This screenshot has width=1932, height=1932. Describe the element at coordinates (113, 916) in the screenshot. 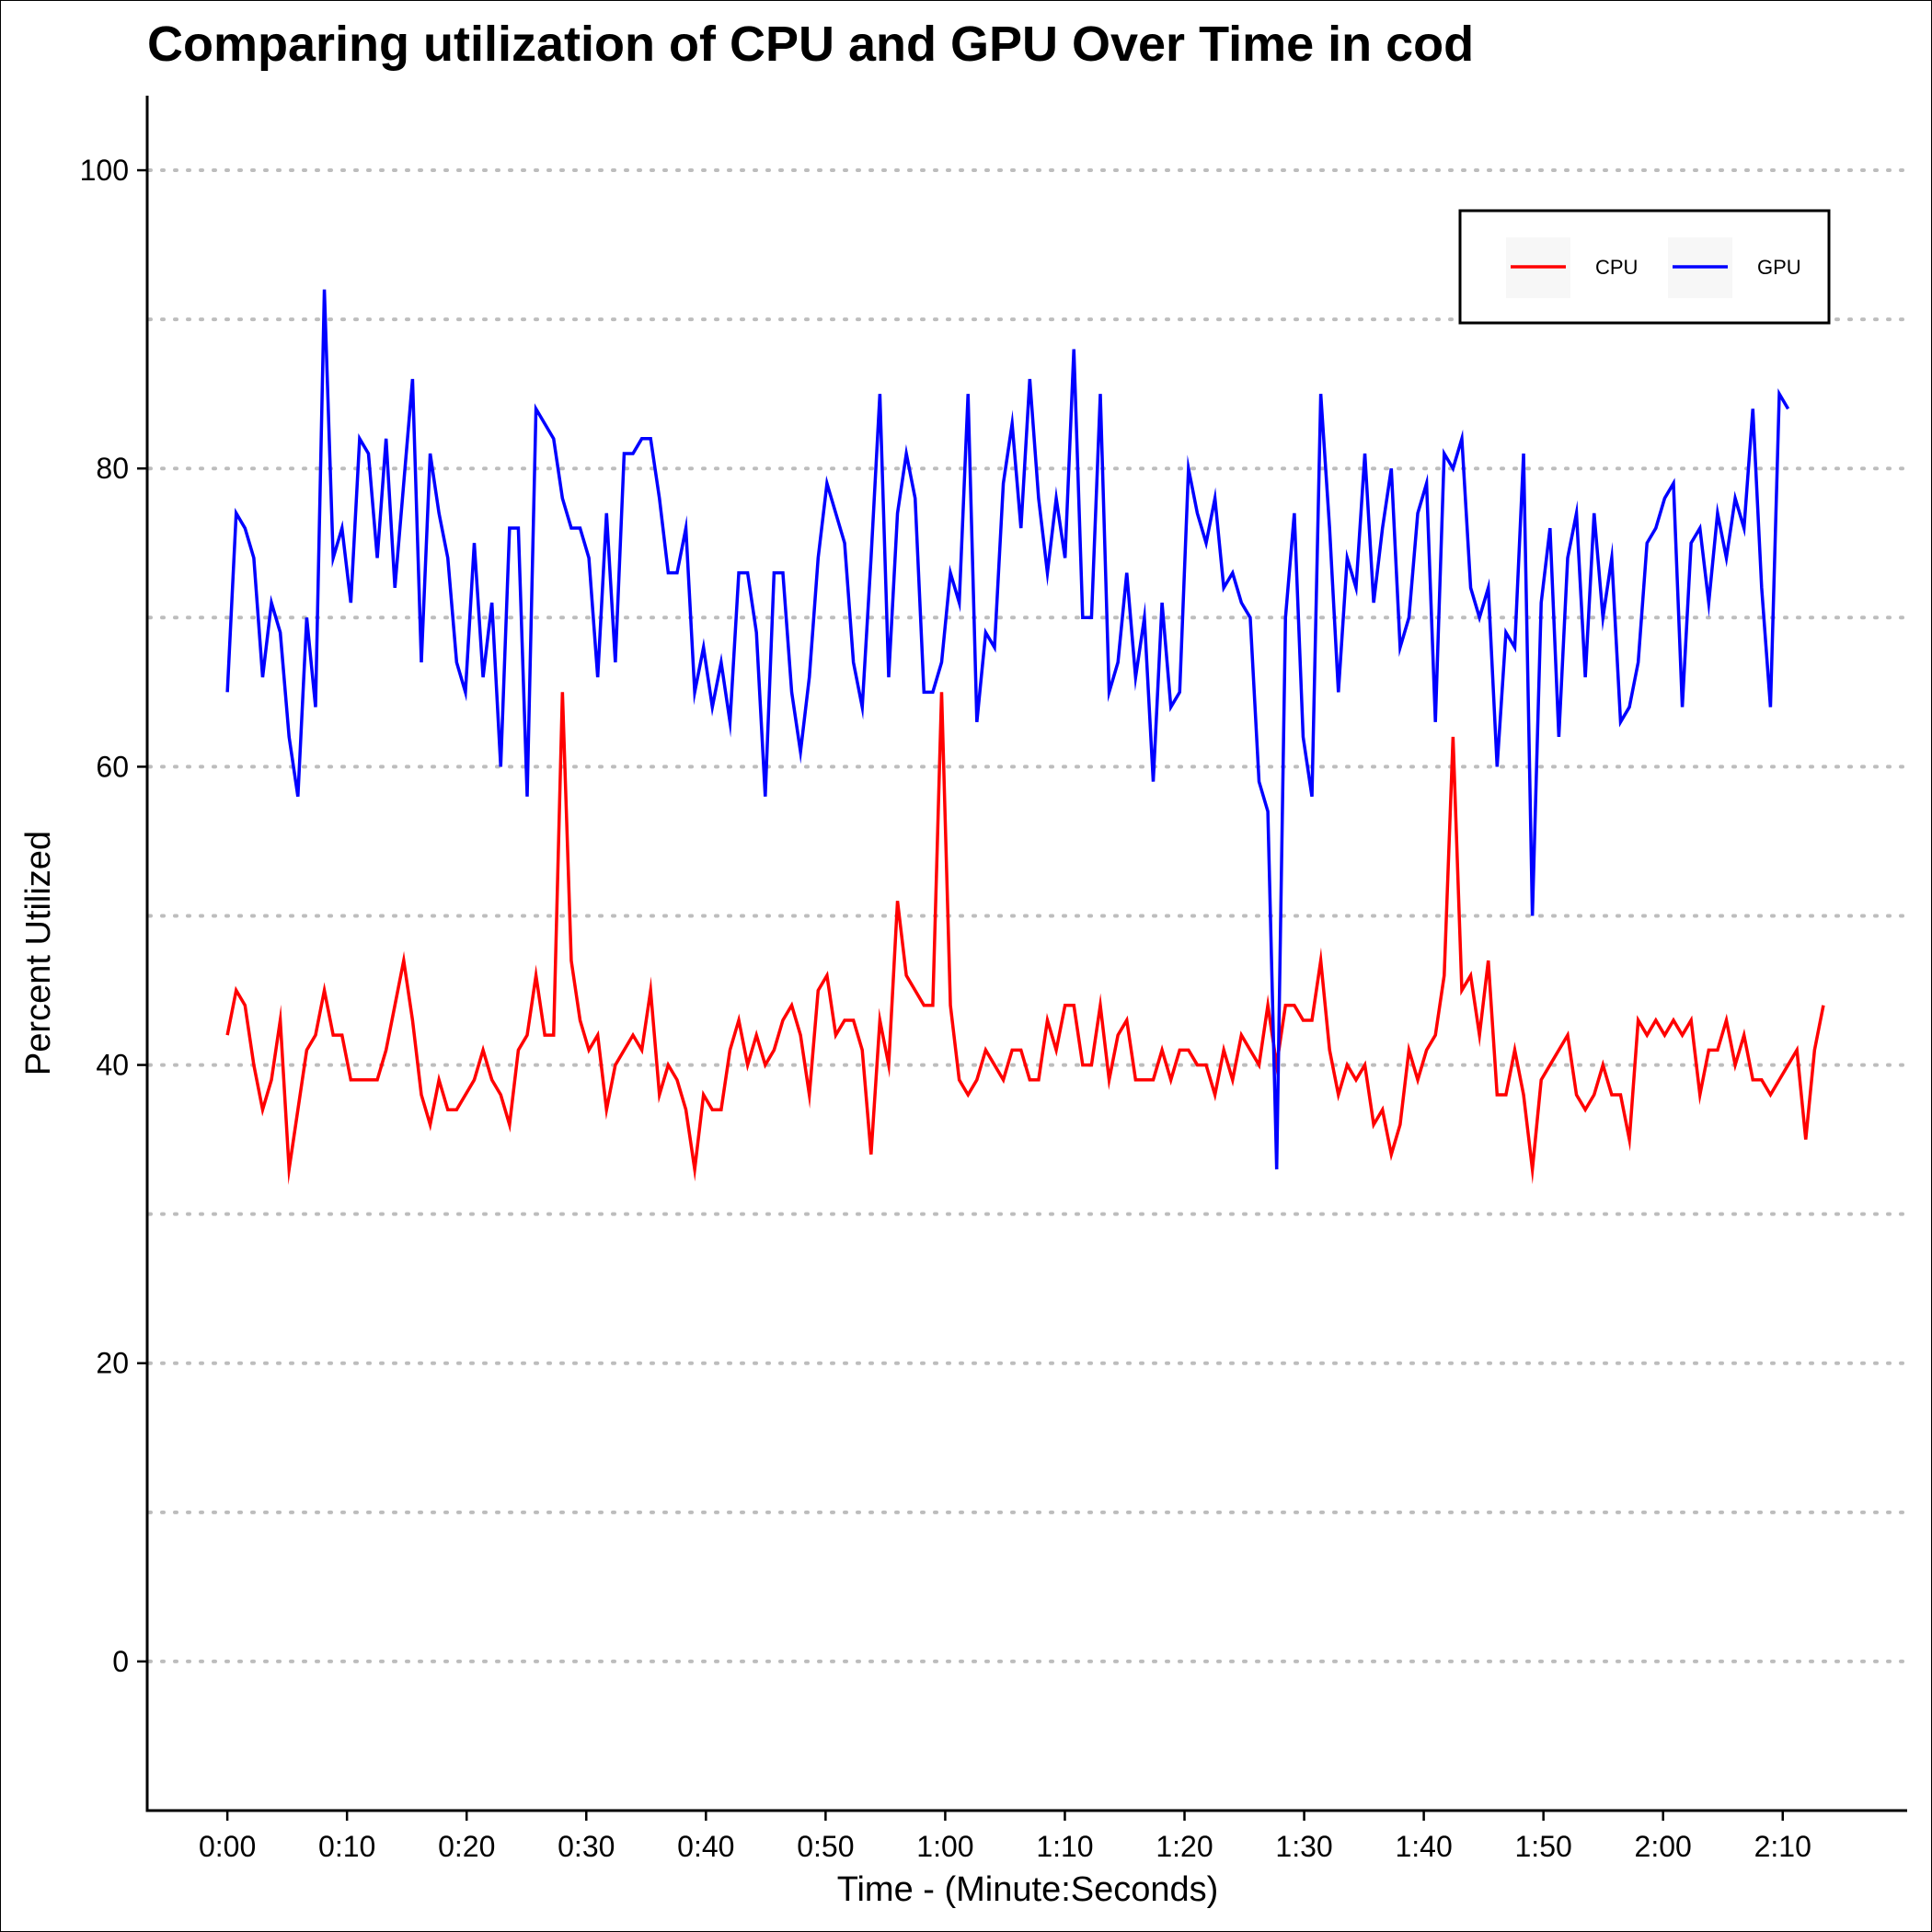

I see `y-ticks: 0 20 40 60 80 100` at that location.